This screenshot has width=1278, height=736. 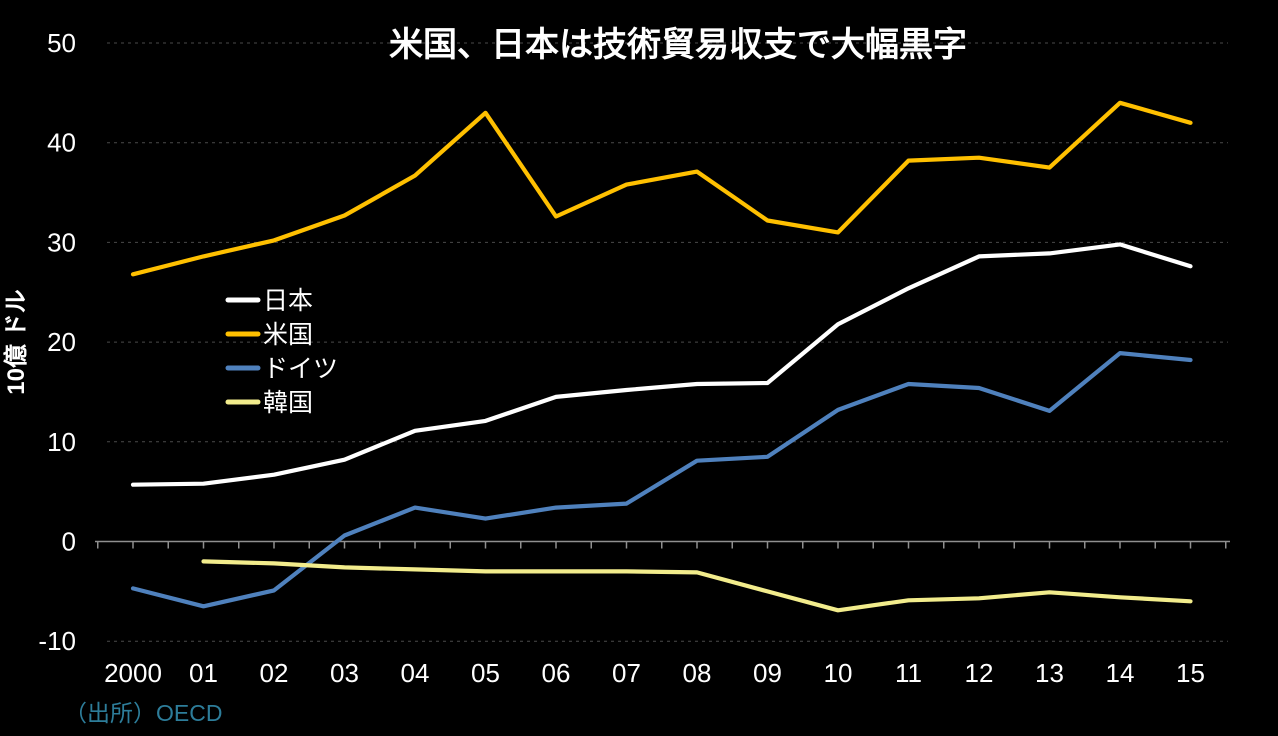 I want to click on y-tick-label: 10, so click(x=61, y=442).